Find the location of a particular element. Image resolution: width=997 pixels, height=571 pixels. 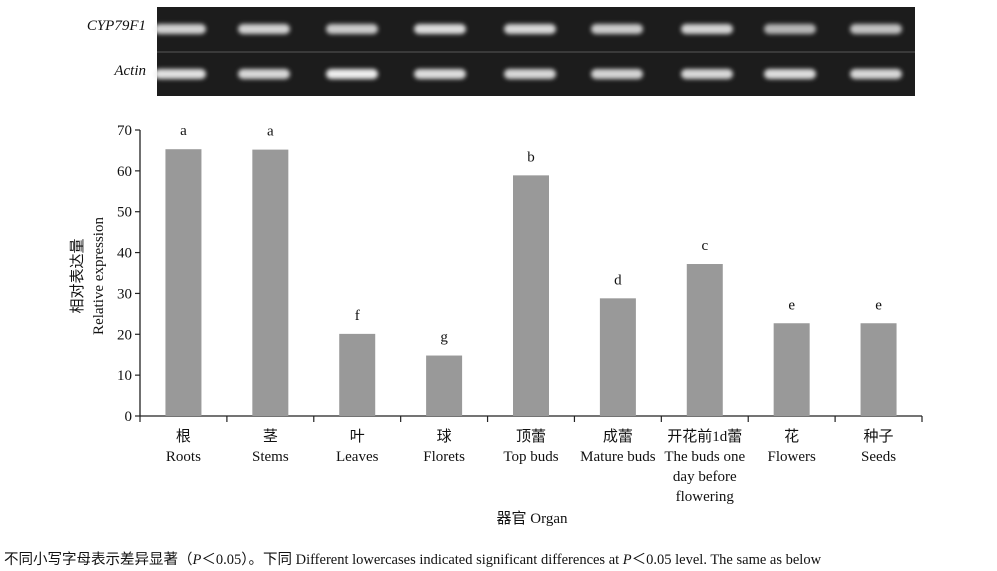

y-tick-label: 40 is located at coordinates (124, 254).